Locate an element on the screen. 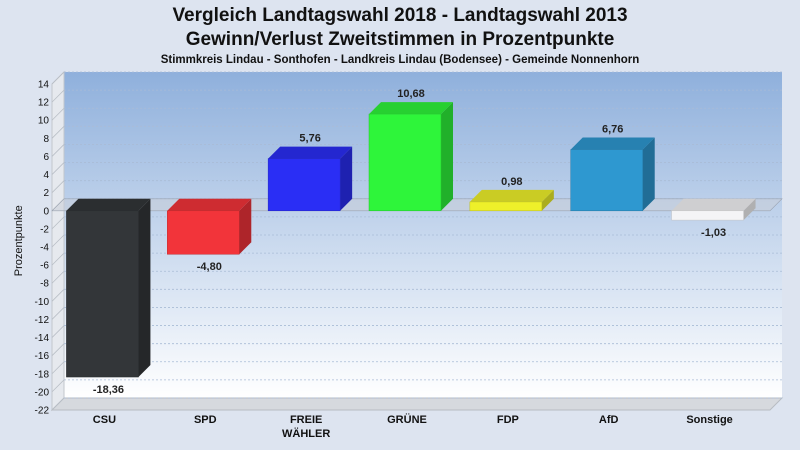 This screenshot has height=450, width=800. category-label: SPD is located at coordinates (205, 420).